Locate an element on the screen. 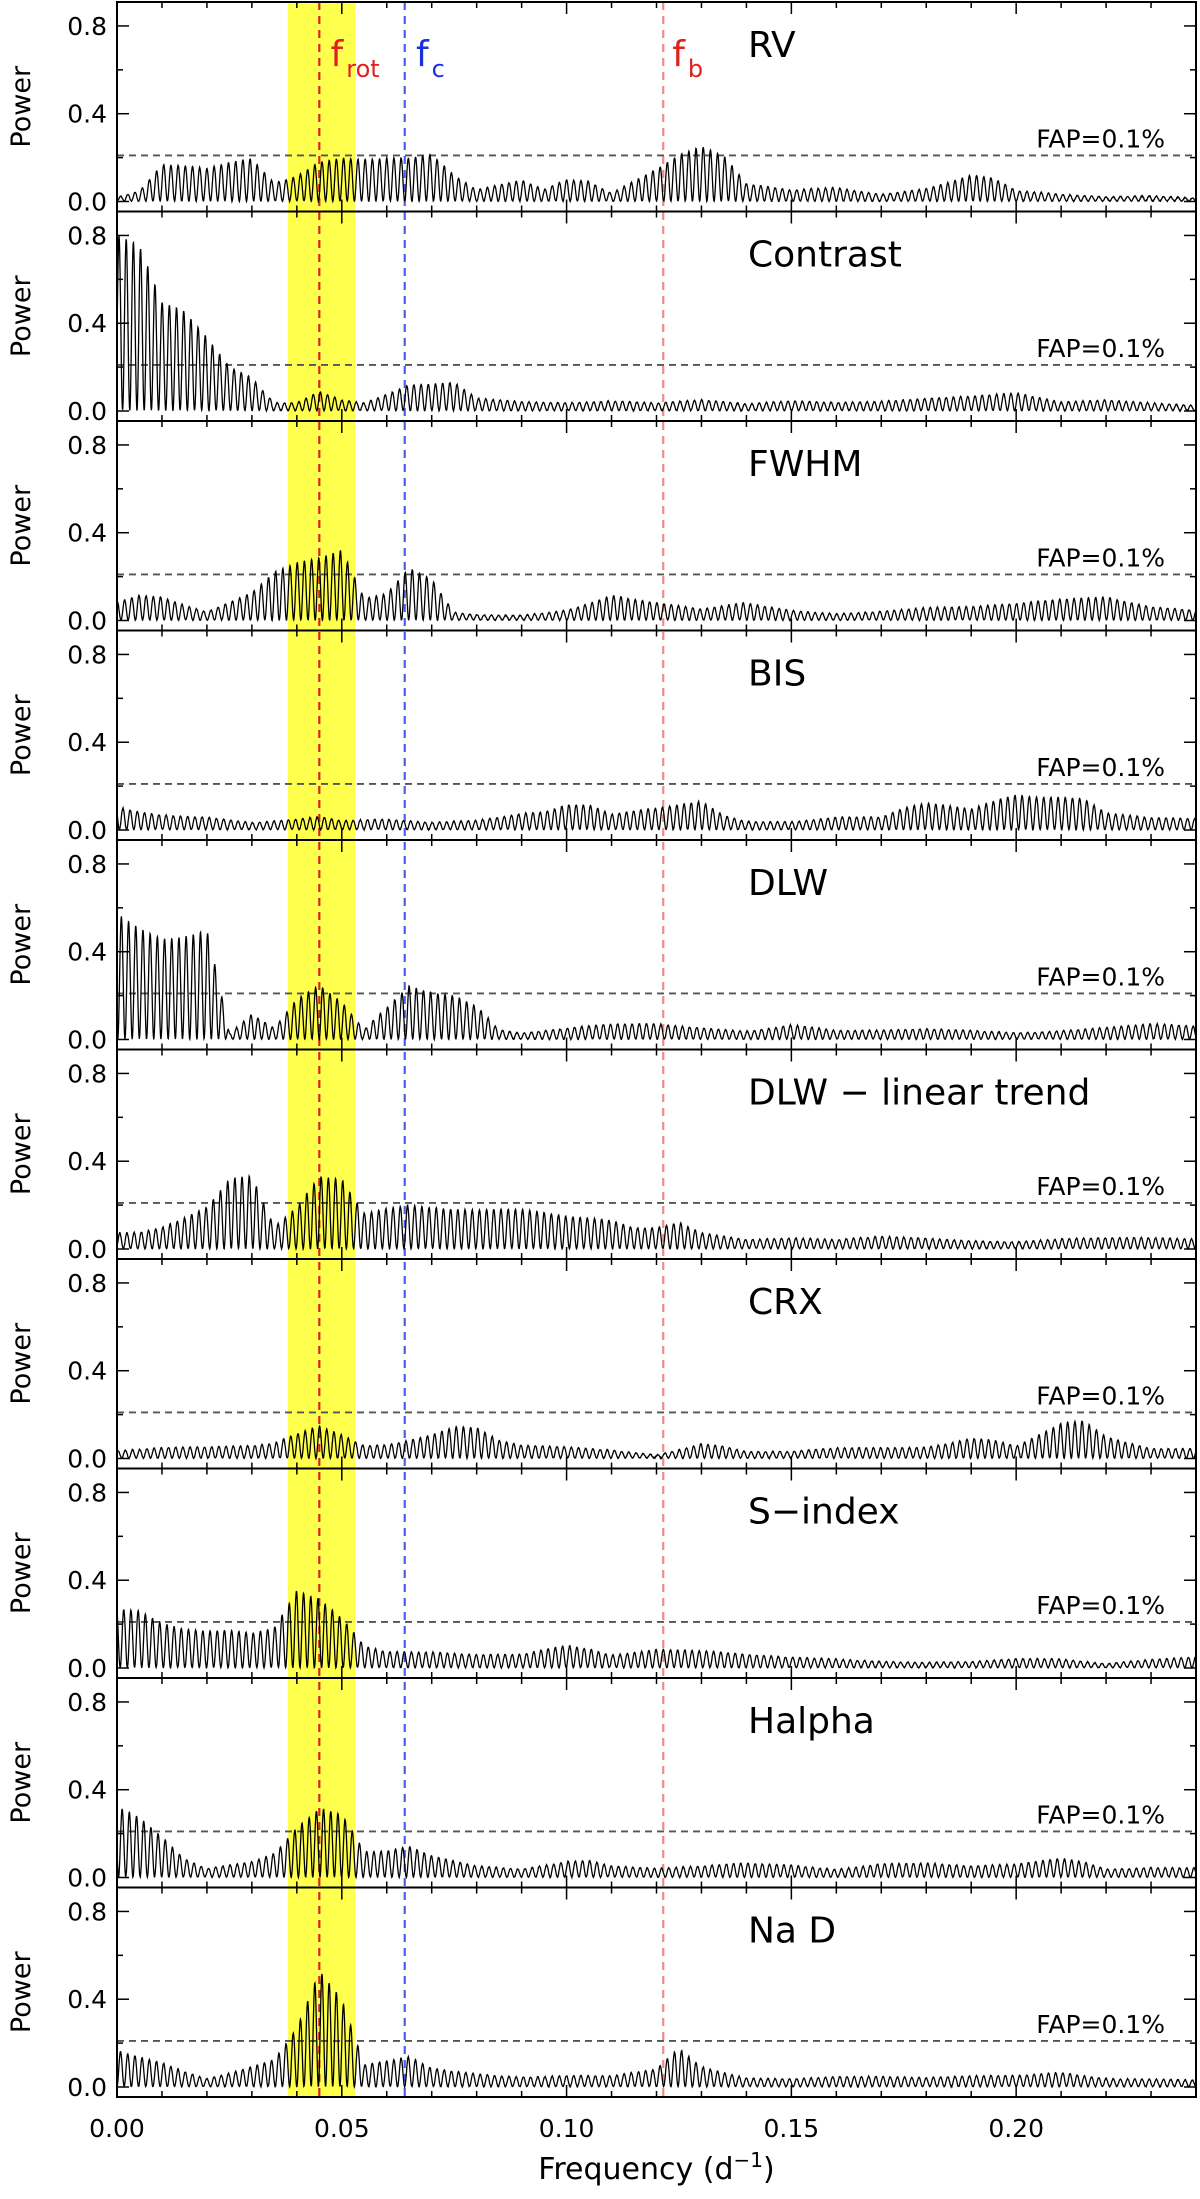 The image size is (1200, 2199). panel-label: CRX is located at coordinates (785, 1302).